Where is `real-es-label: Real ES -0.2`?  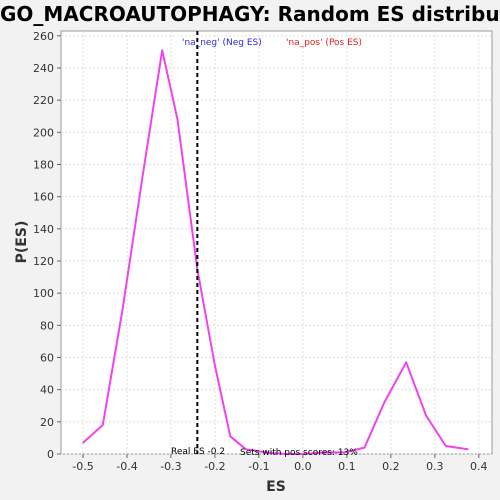
real-es-label: Real ES -0.2 is located at coordinates (198, 452).